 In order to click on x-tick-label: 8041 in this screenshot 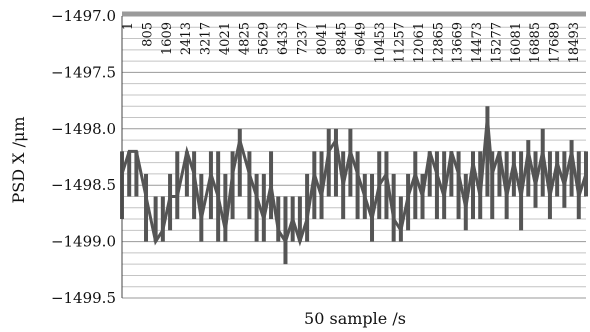, I will do `click(322, 38)`.